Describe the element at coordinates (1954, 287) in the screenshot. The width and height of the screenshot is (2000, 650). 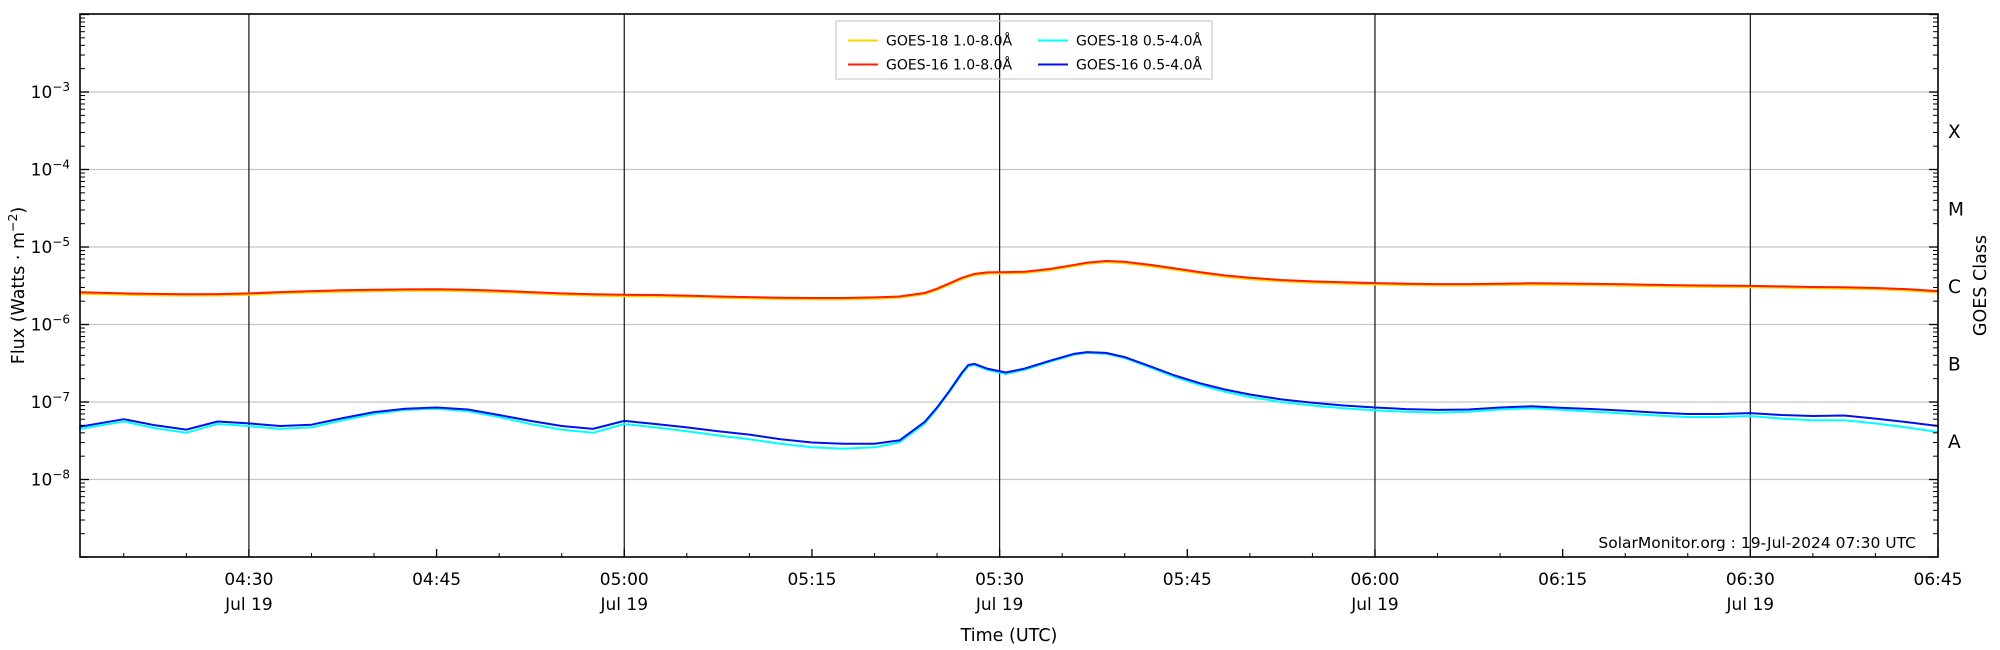
I see `goes-class-label-c: C` at that location.